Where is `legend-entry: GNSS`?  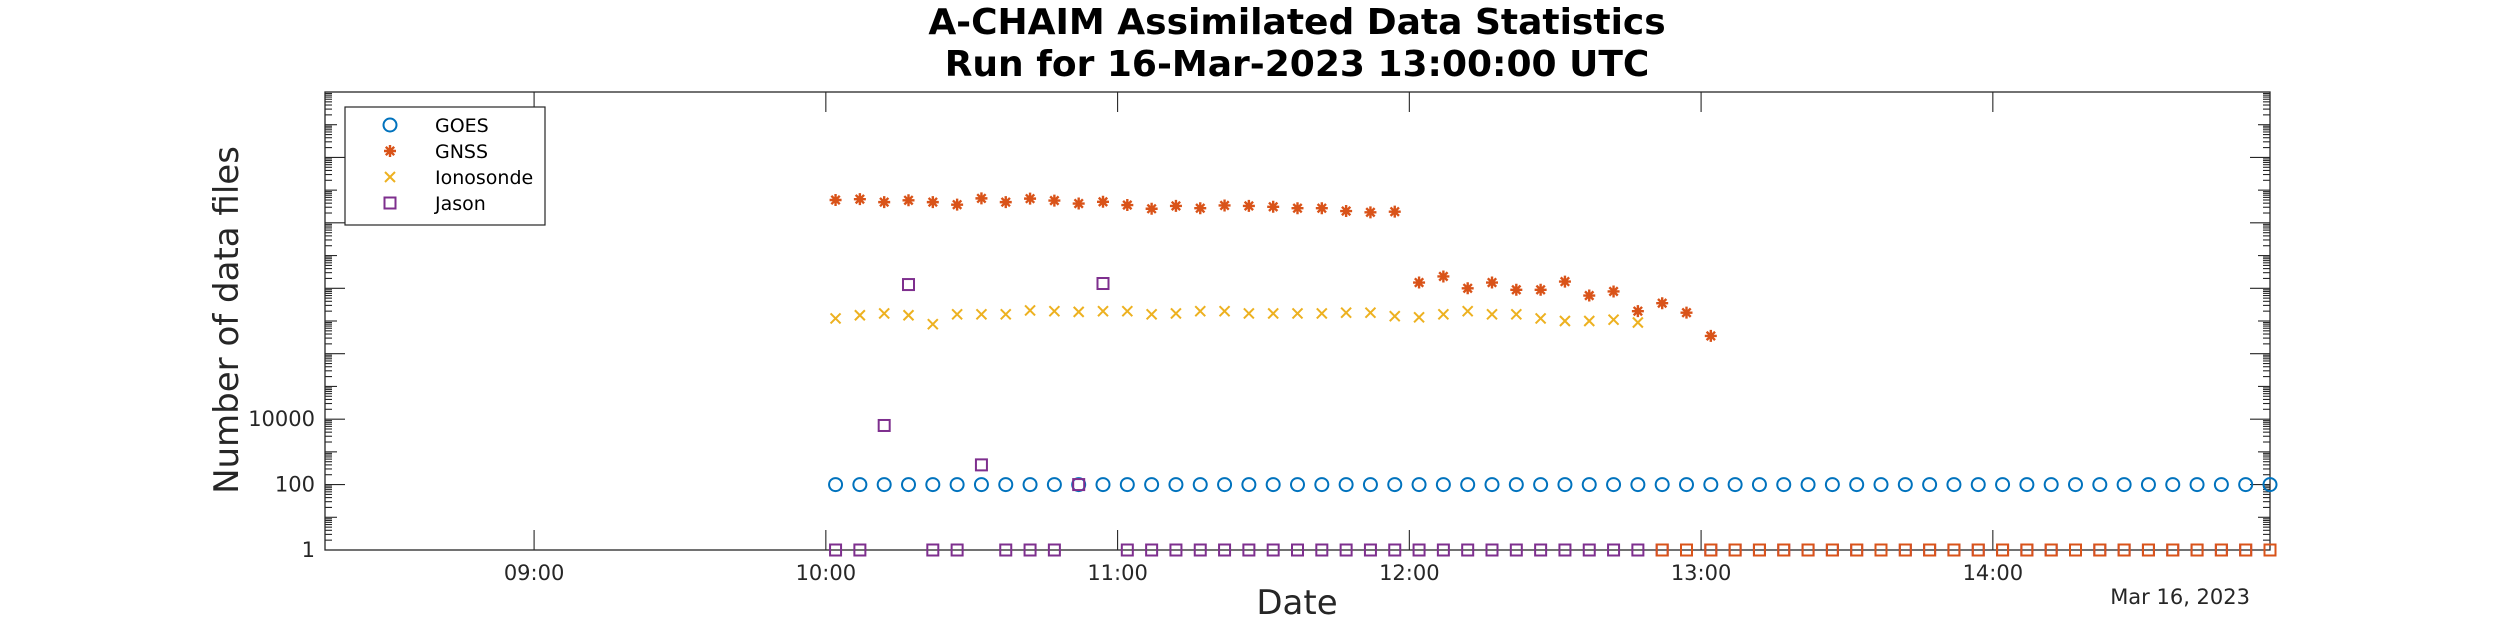 legend-entry: GNSS is located at coordinates (461, 152).